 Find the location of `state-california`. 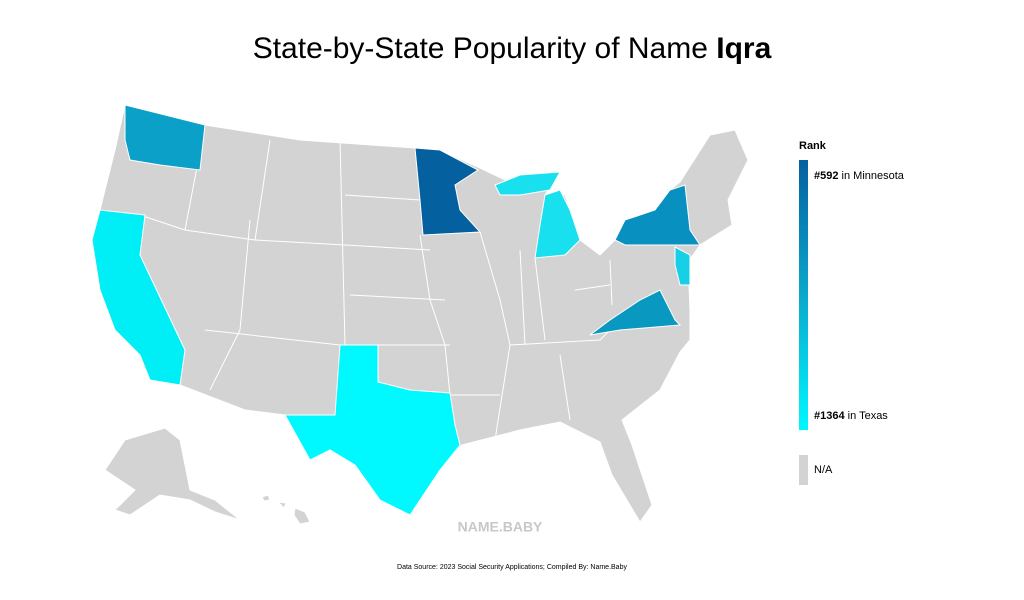

state-california is located at coordinates (138, 297).